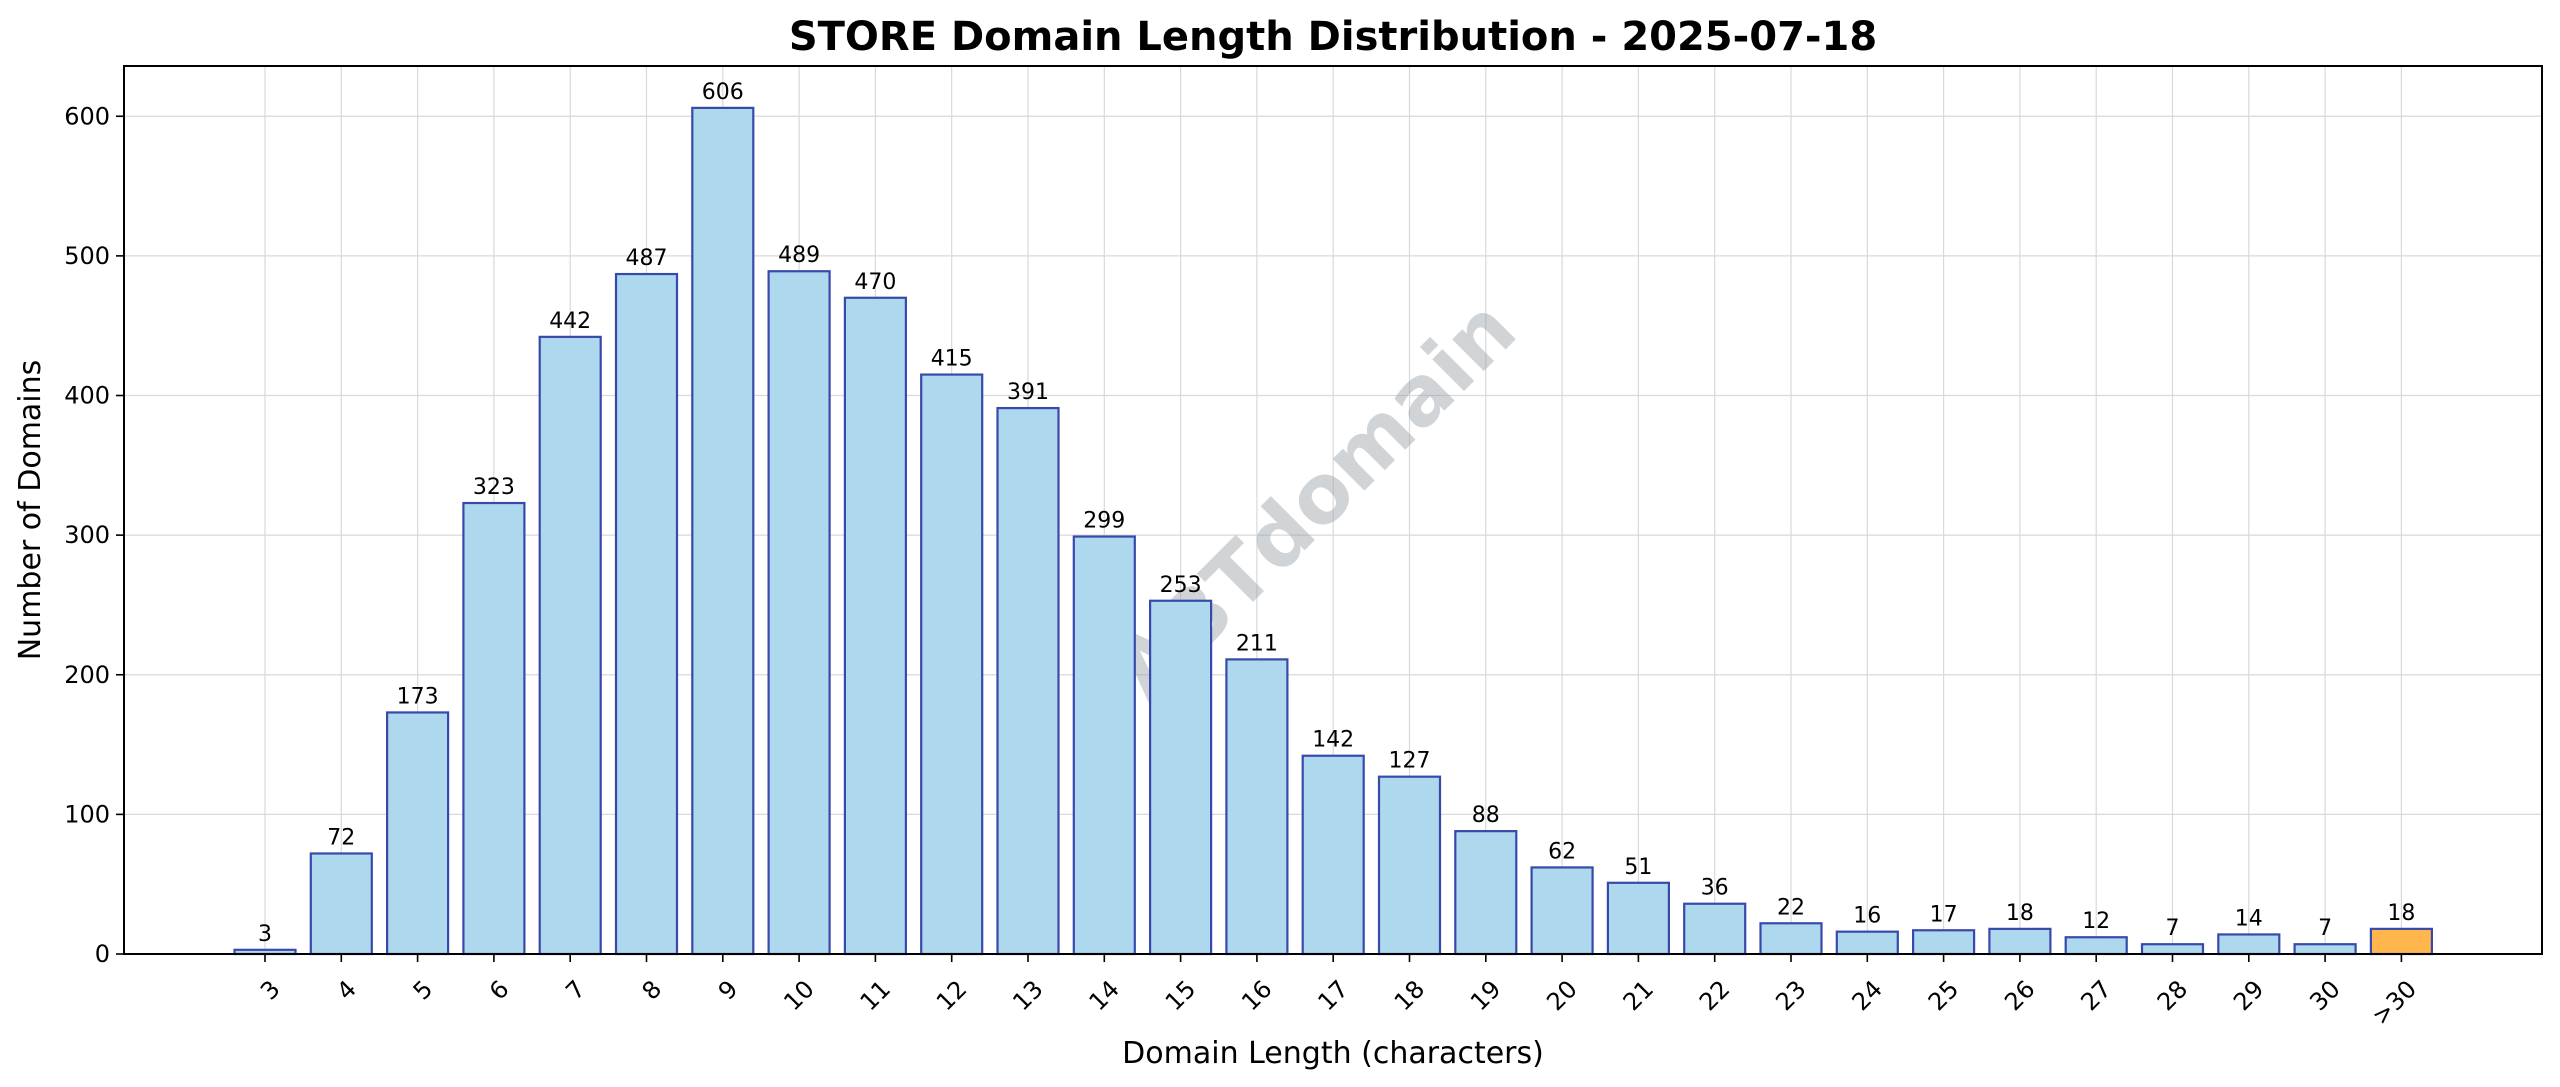 Image resolution: width=2560 pixels, height=1087 pixels. Describe the element at coordinates (87, 675) in the screenshot. I see `y-tick-label: 200` at that location.